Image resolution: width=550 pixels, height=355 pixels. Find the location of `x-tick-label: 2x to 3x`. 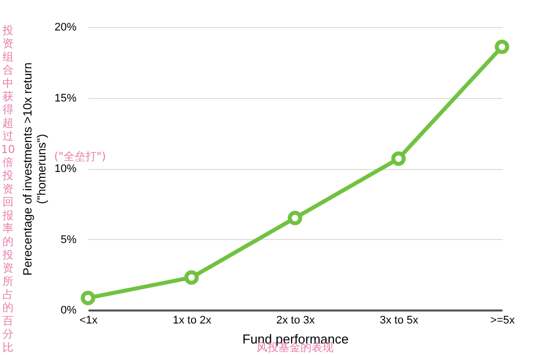

x-tick-label: 2x to 3x is located at coordinates (296, 320).